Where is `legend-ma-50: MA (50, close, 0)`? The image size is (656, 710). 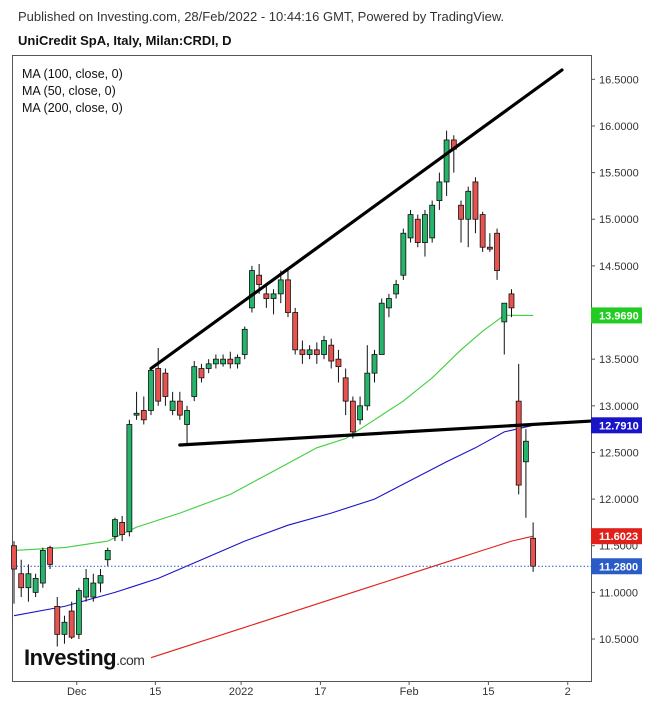
legend-ma-50: MA (50, close, 0) is located at coordinates (69, 91).